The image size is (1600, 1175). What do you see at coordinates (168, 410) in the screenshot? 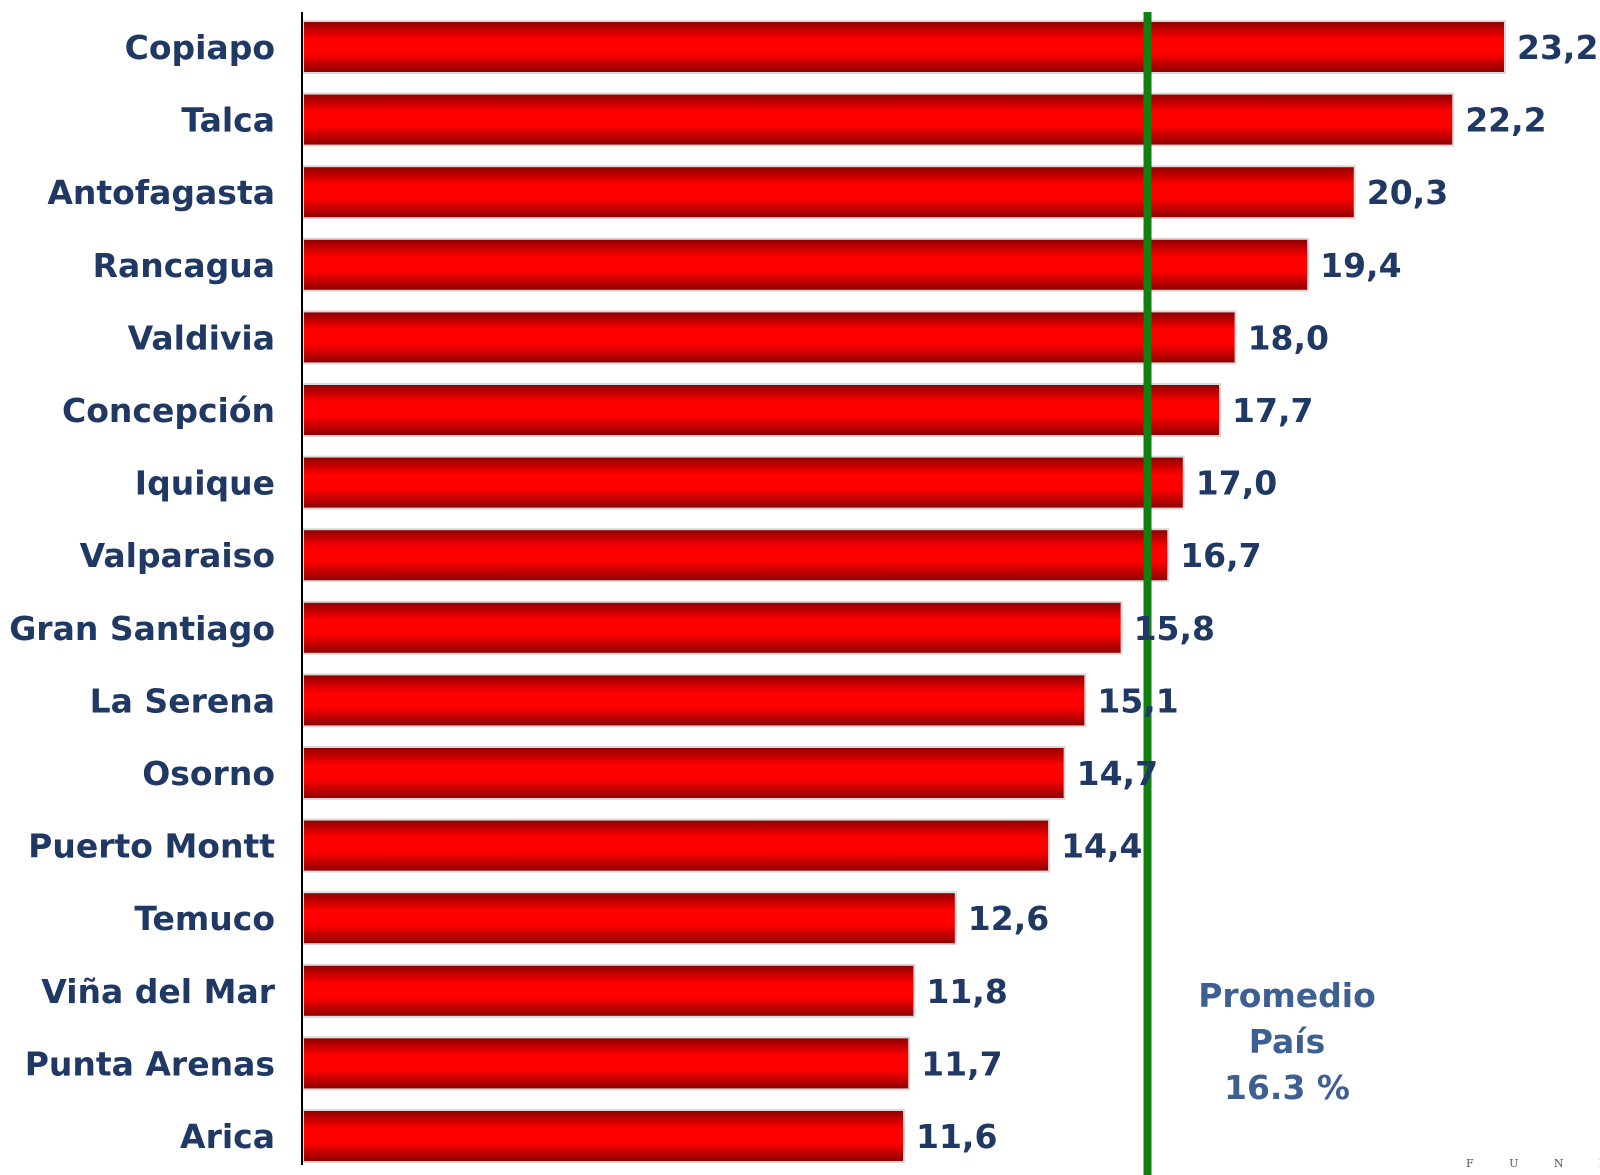
I see `category-label-5: Concepción` at bounding box center [168, 410].